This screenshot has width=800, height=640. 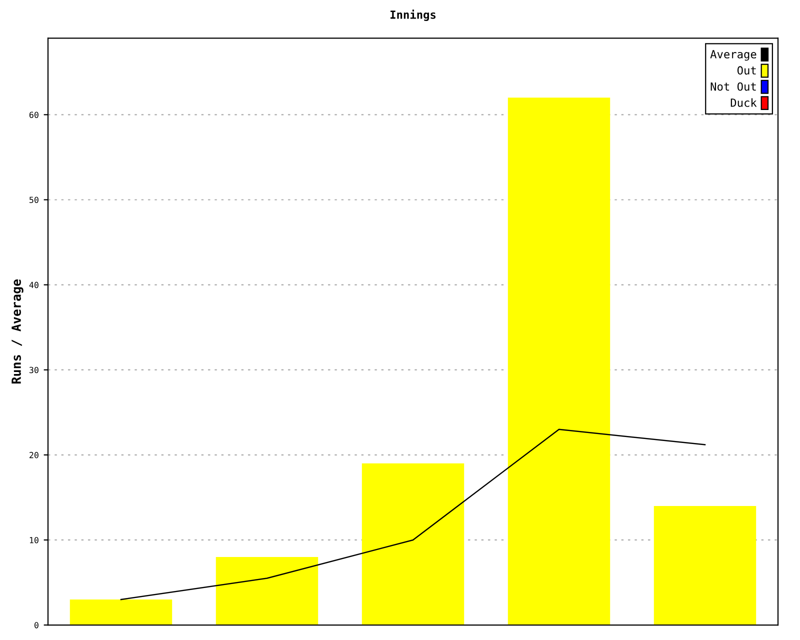 What do you see at coordinates (746, 70) in the screenshot?
I see `legend-label: Out` at bounding box center [746, 70].